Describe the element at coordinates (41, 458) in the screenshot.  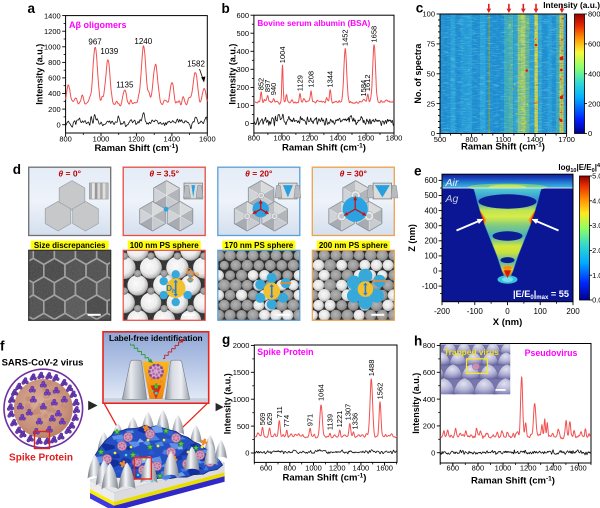
I see `svg-text: Spike Protein` at that location.